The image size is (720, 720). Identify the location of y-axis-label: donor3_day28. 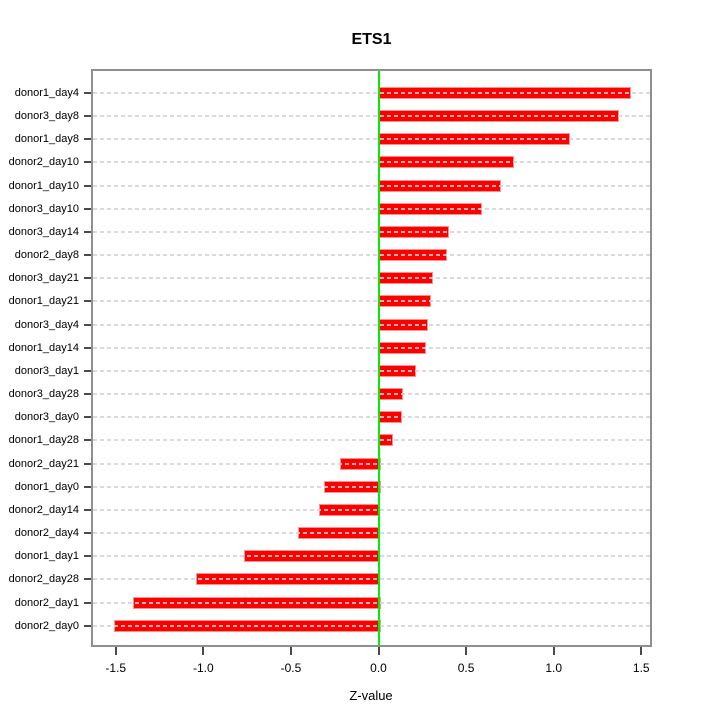
(43, 394).